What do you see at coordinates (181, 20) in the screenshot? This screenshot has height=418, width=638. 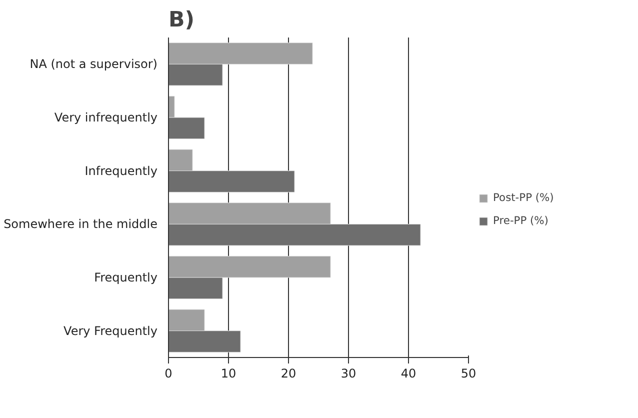 I see `chart-title: B)` at bounding box center [181, 20].